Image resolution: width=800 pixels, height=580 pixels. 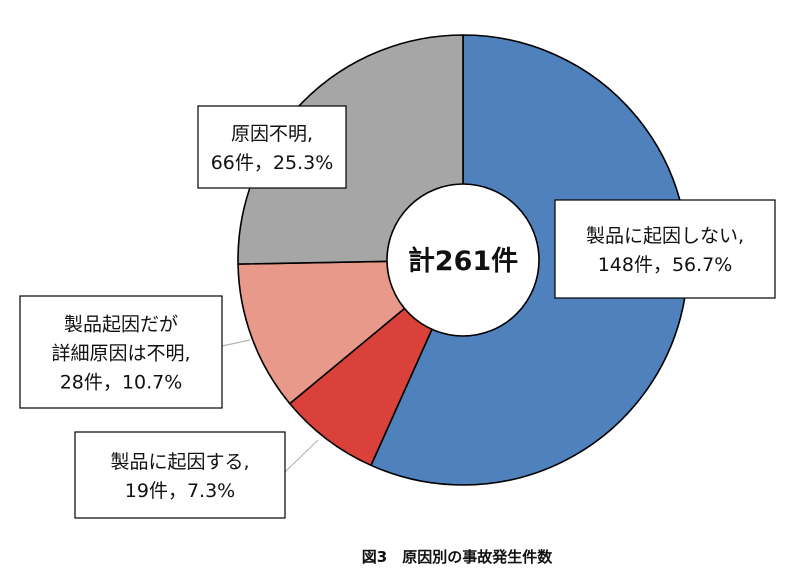 I want to click on label-line: 原因不明,, so click(x=272, y=134).